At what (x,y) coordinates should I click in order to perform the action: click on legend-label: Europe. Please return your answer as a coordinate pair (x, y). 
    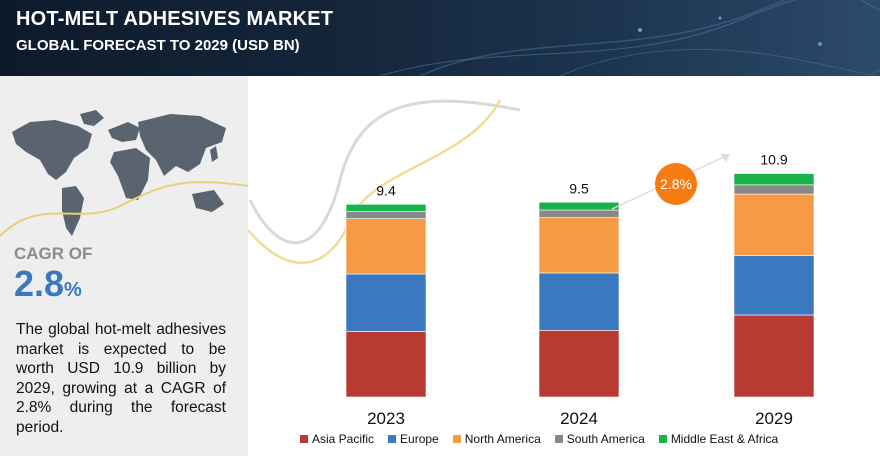
    Looking at the image, I should click on (419, 439).